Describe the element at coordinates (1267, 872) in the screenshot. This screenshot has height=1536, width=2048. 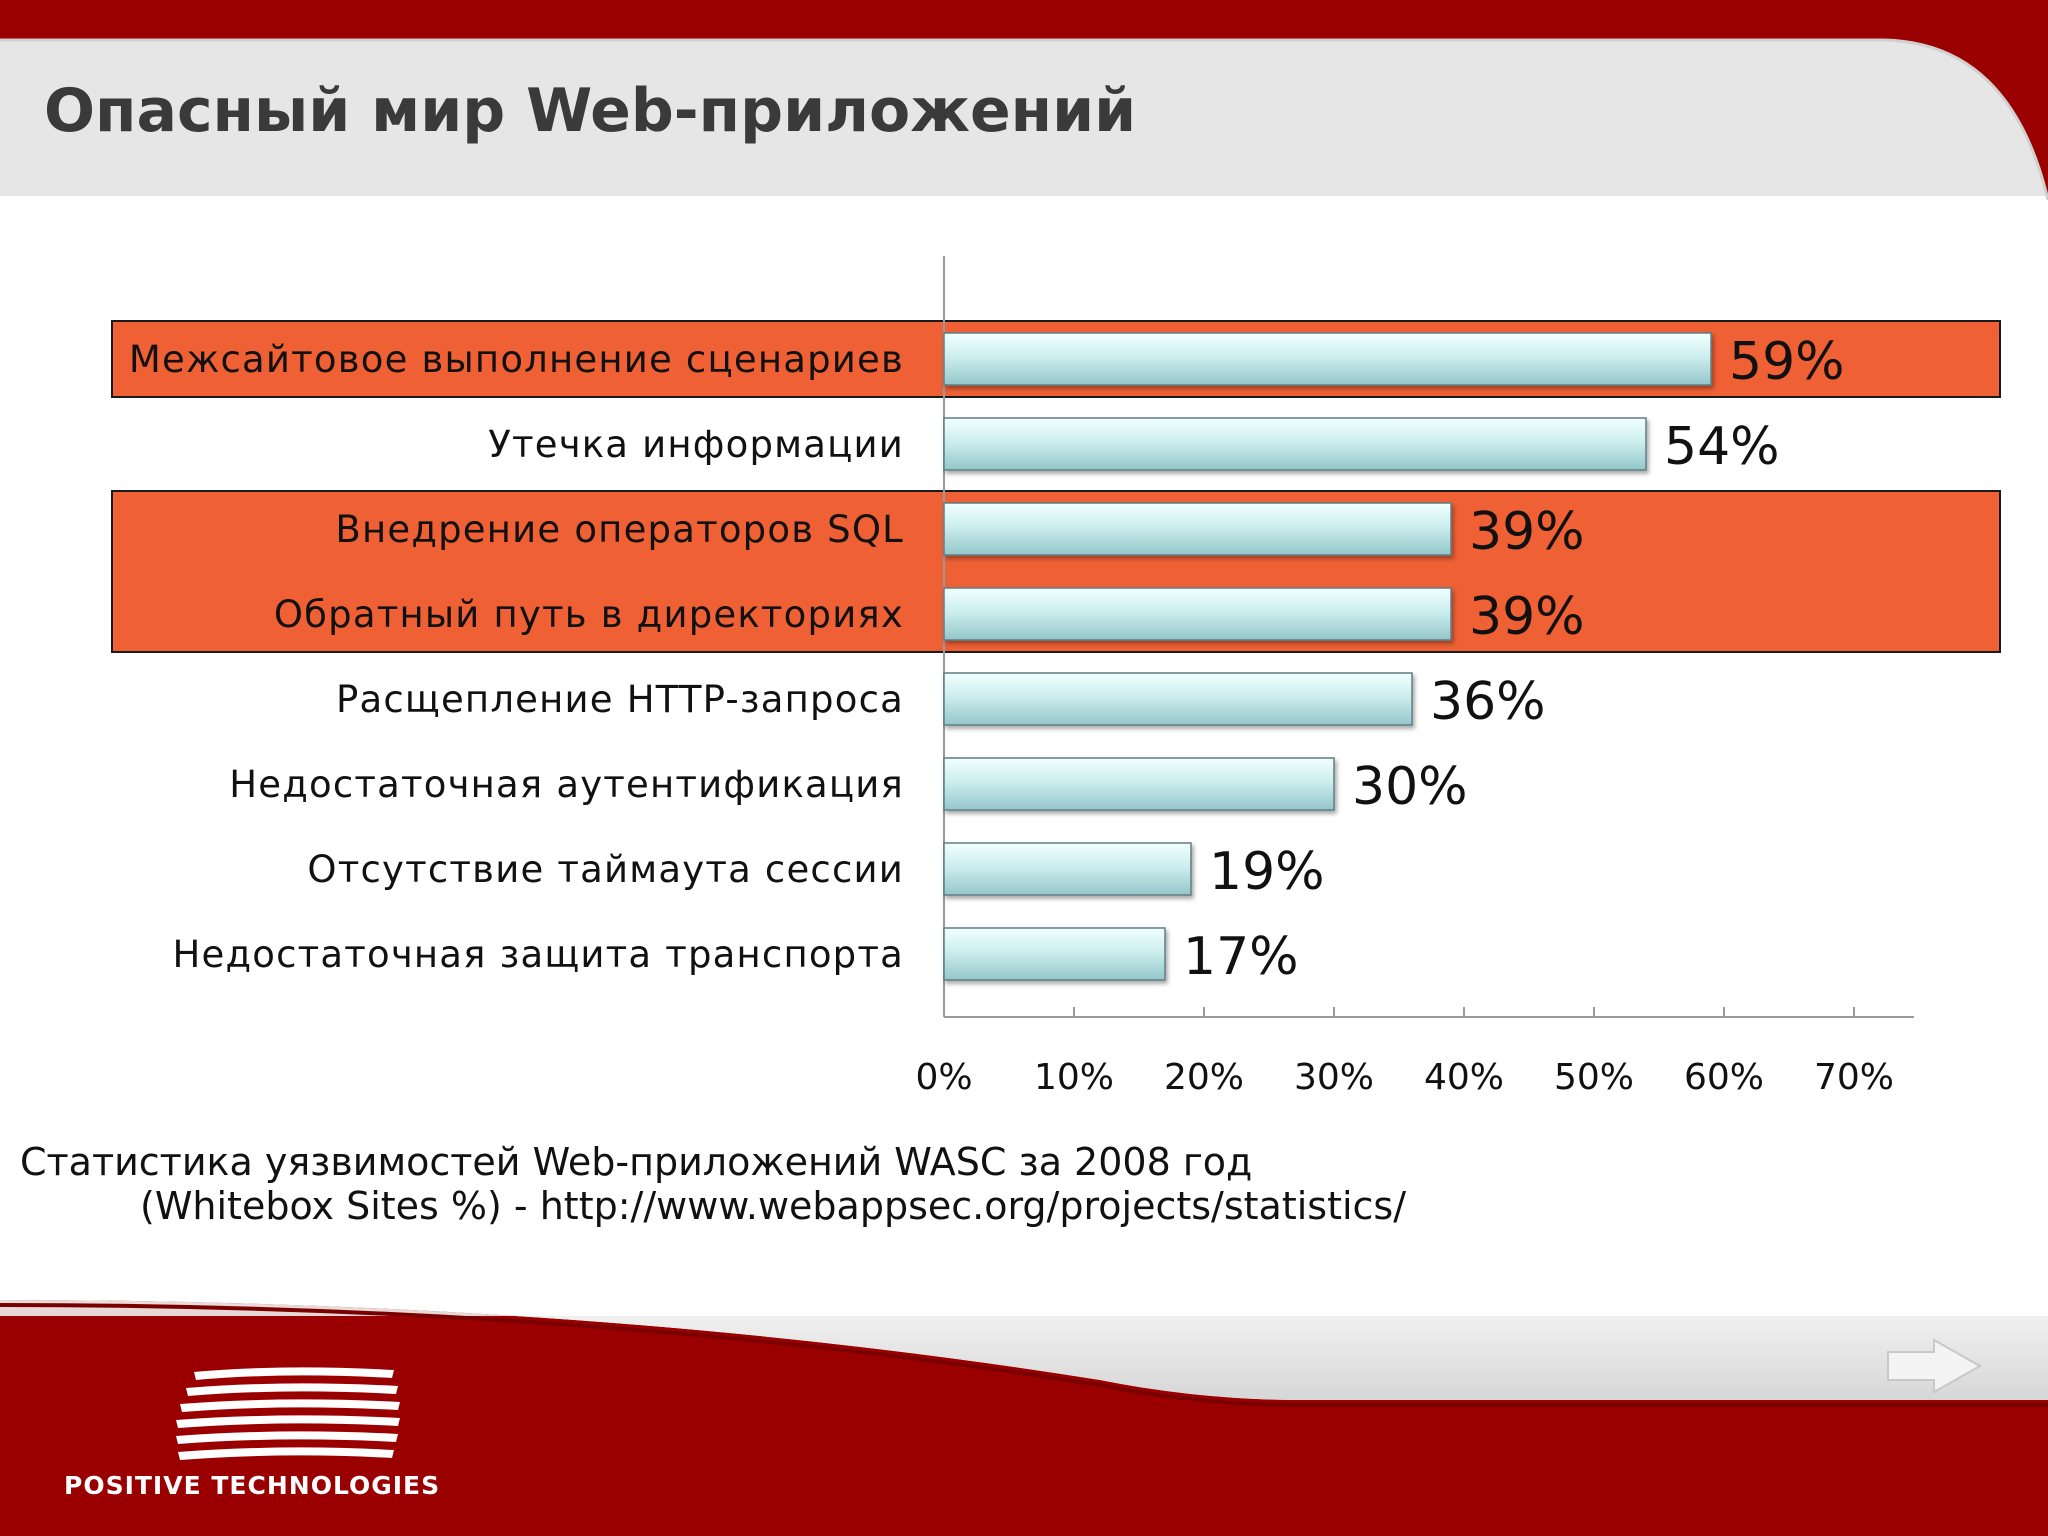
I see `value-label: 19%` at that location.